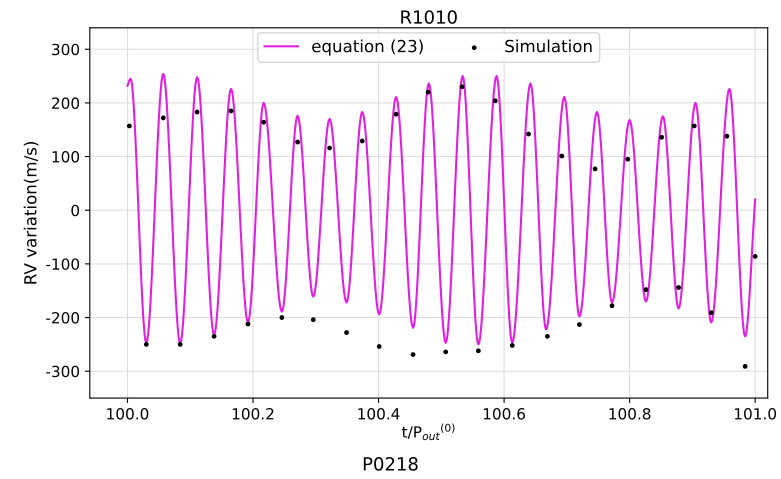 The height and width of the screenshot is (479, 781). Describe the element at coordinates (755, 414) in the screenshot. I see `x-tick-label: 101.0` at that location.